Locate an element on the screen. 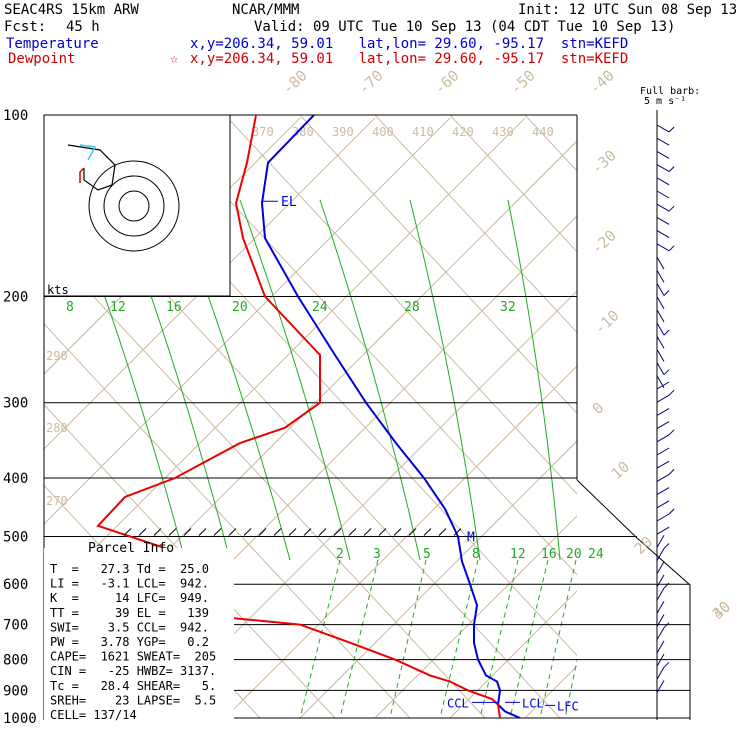 The height and width of the screenshot is (740, 740). pressure-label-1000: 1000 is located at coordinates (20, 719).